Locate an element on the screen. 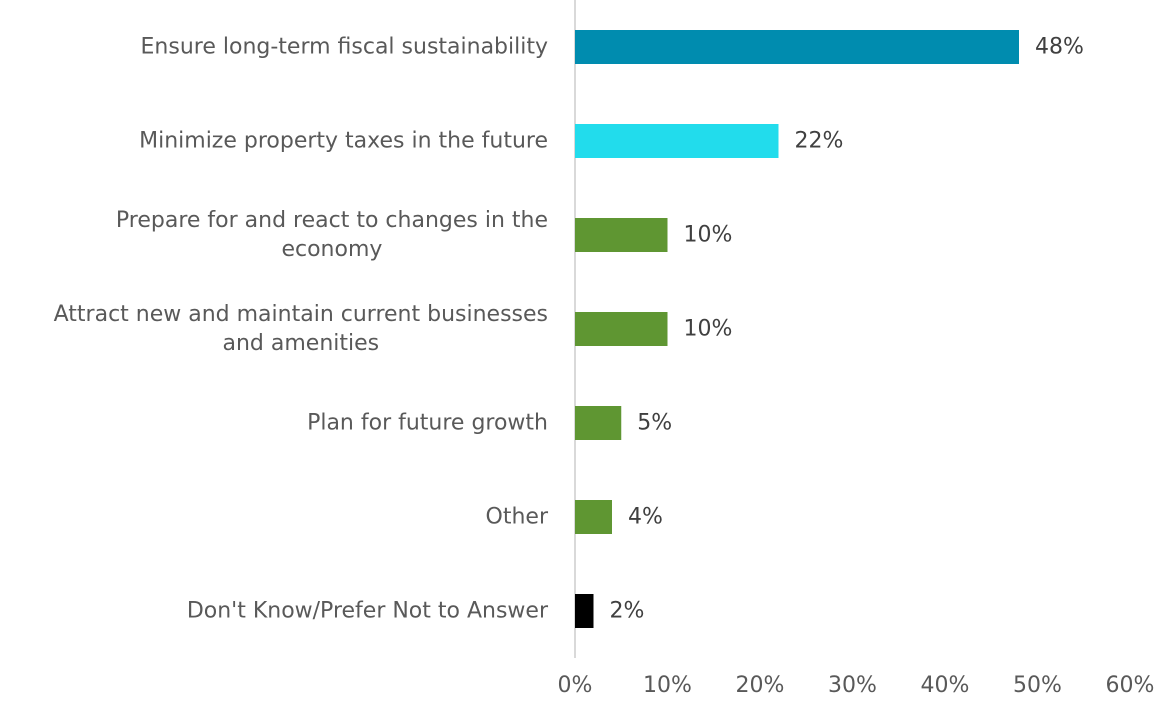  x-tick-label: 10% is located at coordinates (667, 685).